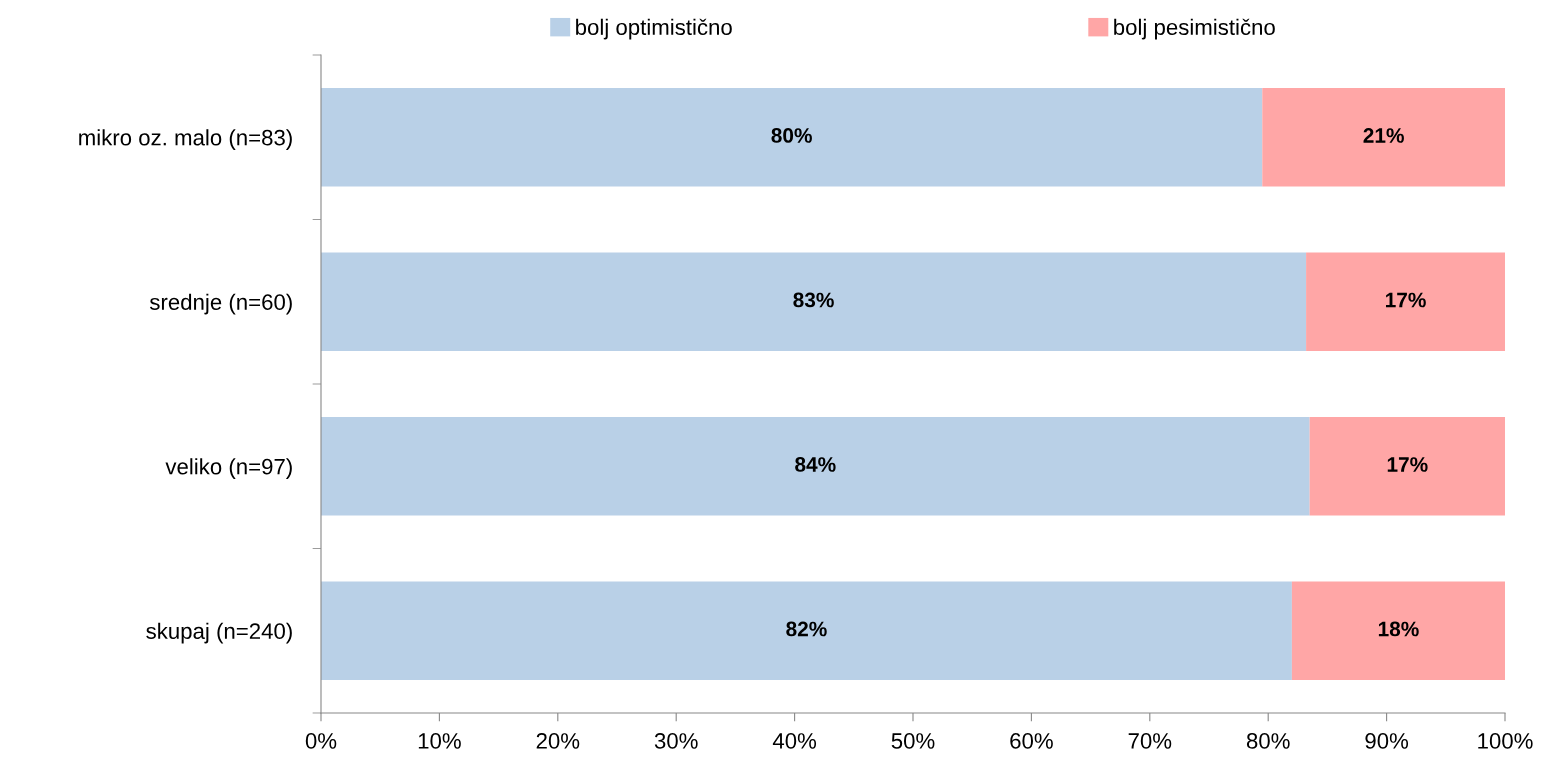 The image size is (1544, 769). What do you see at coordinates (1268, 741) in the screenshot?
I see `x-tick-label: 80%` at bounding box center [1268, 741].